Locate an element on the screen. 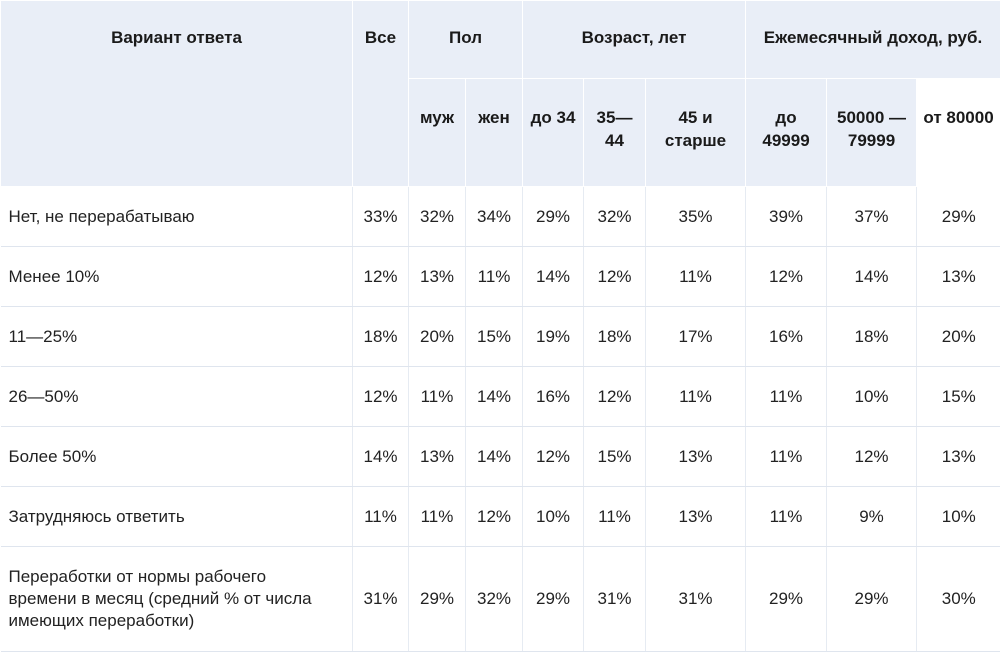 This screenshot has width=1000, height=656. table-row: 11—25% 18% 20% 15% 19% 18% 17% 16% 18% 20% is located at coordinates (500, 336).